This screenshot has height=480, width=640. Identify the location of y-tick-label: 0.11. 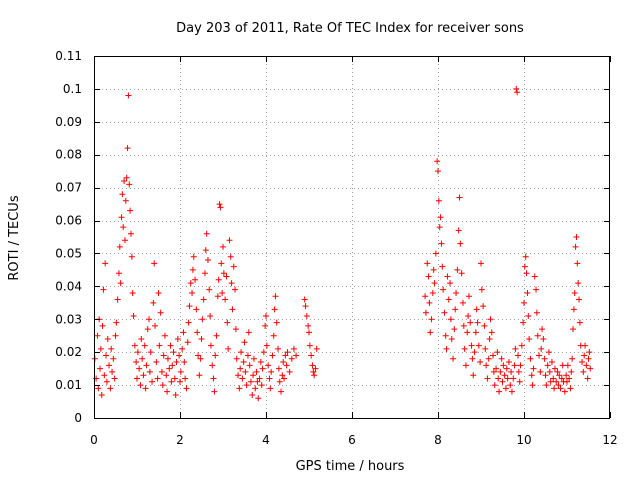
(68, 56).